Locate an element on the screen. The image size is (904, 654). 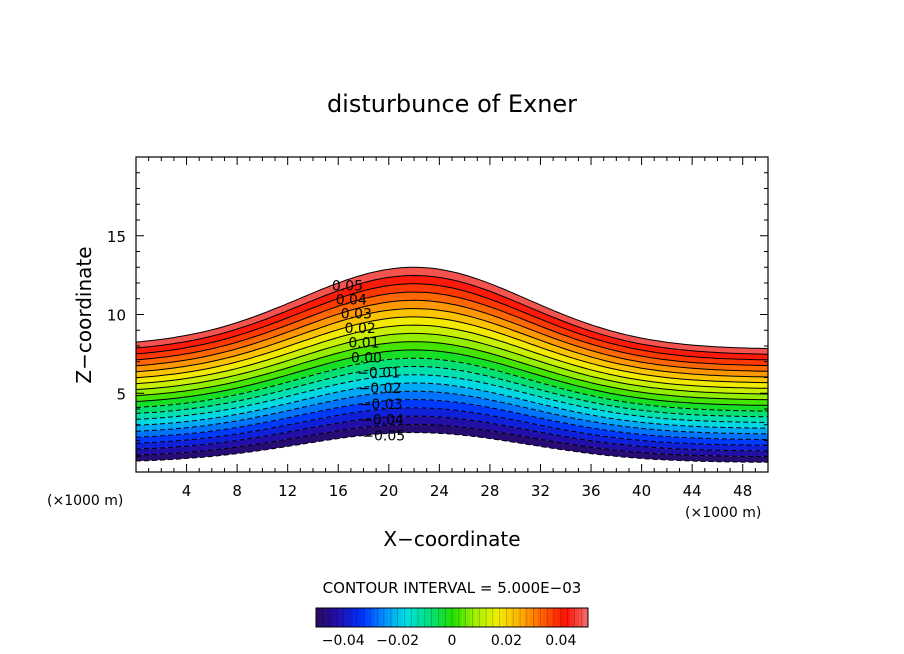
x-tick-label: 40 is located at coordinates (641, 491).